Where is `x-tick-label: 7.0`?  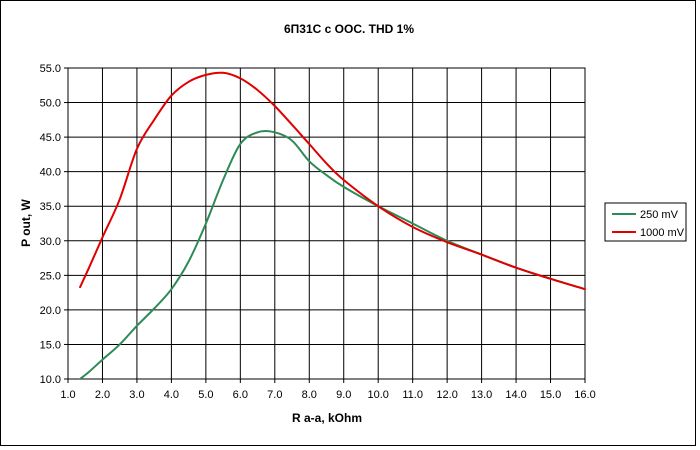
x-tick-label: 7.0 is located at coordinates (274, 395).